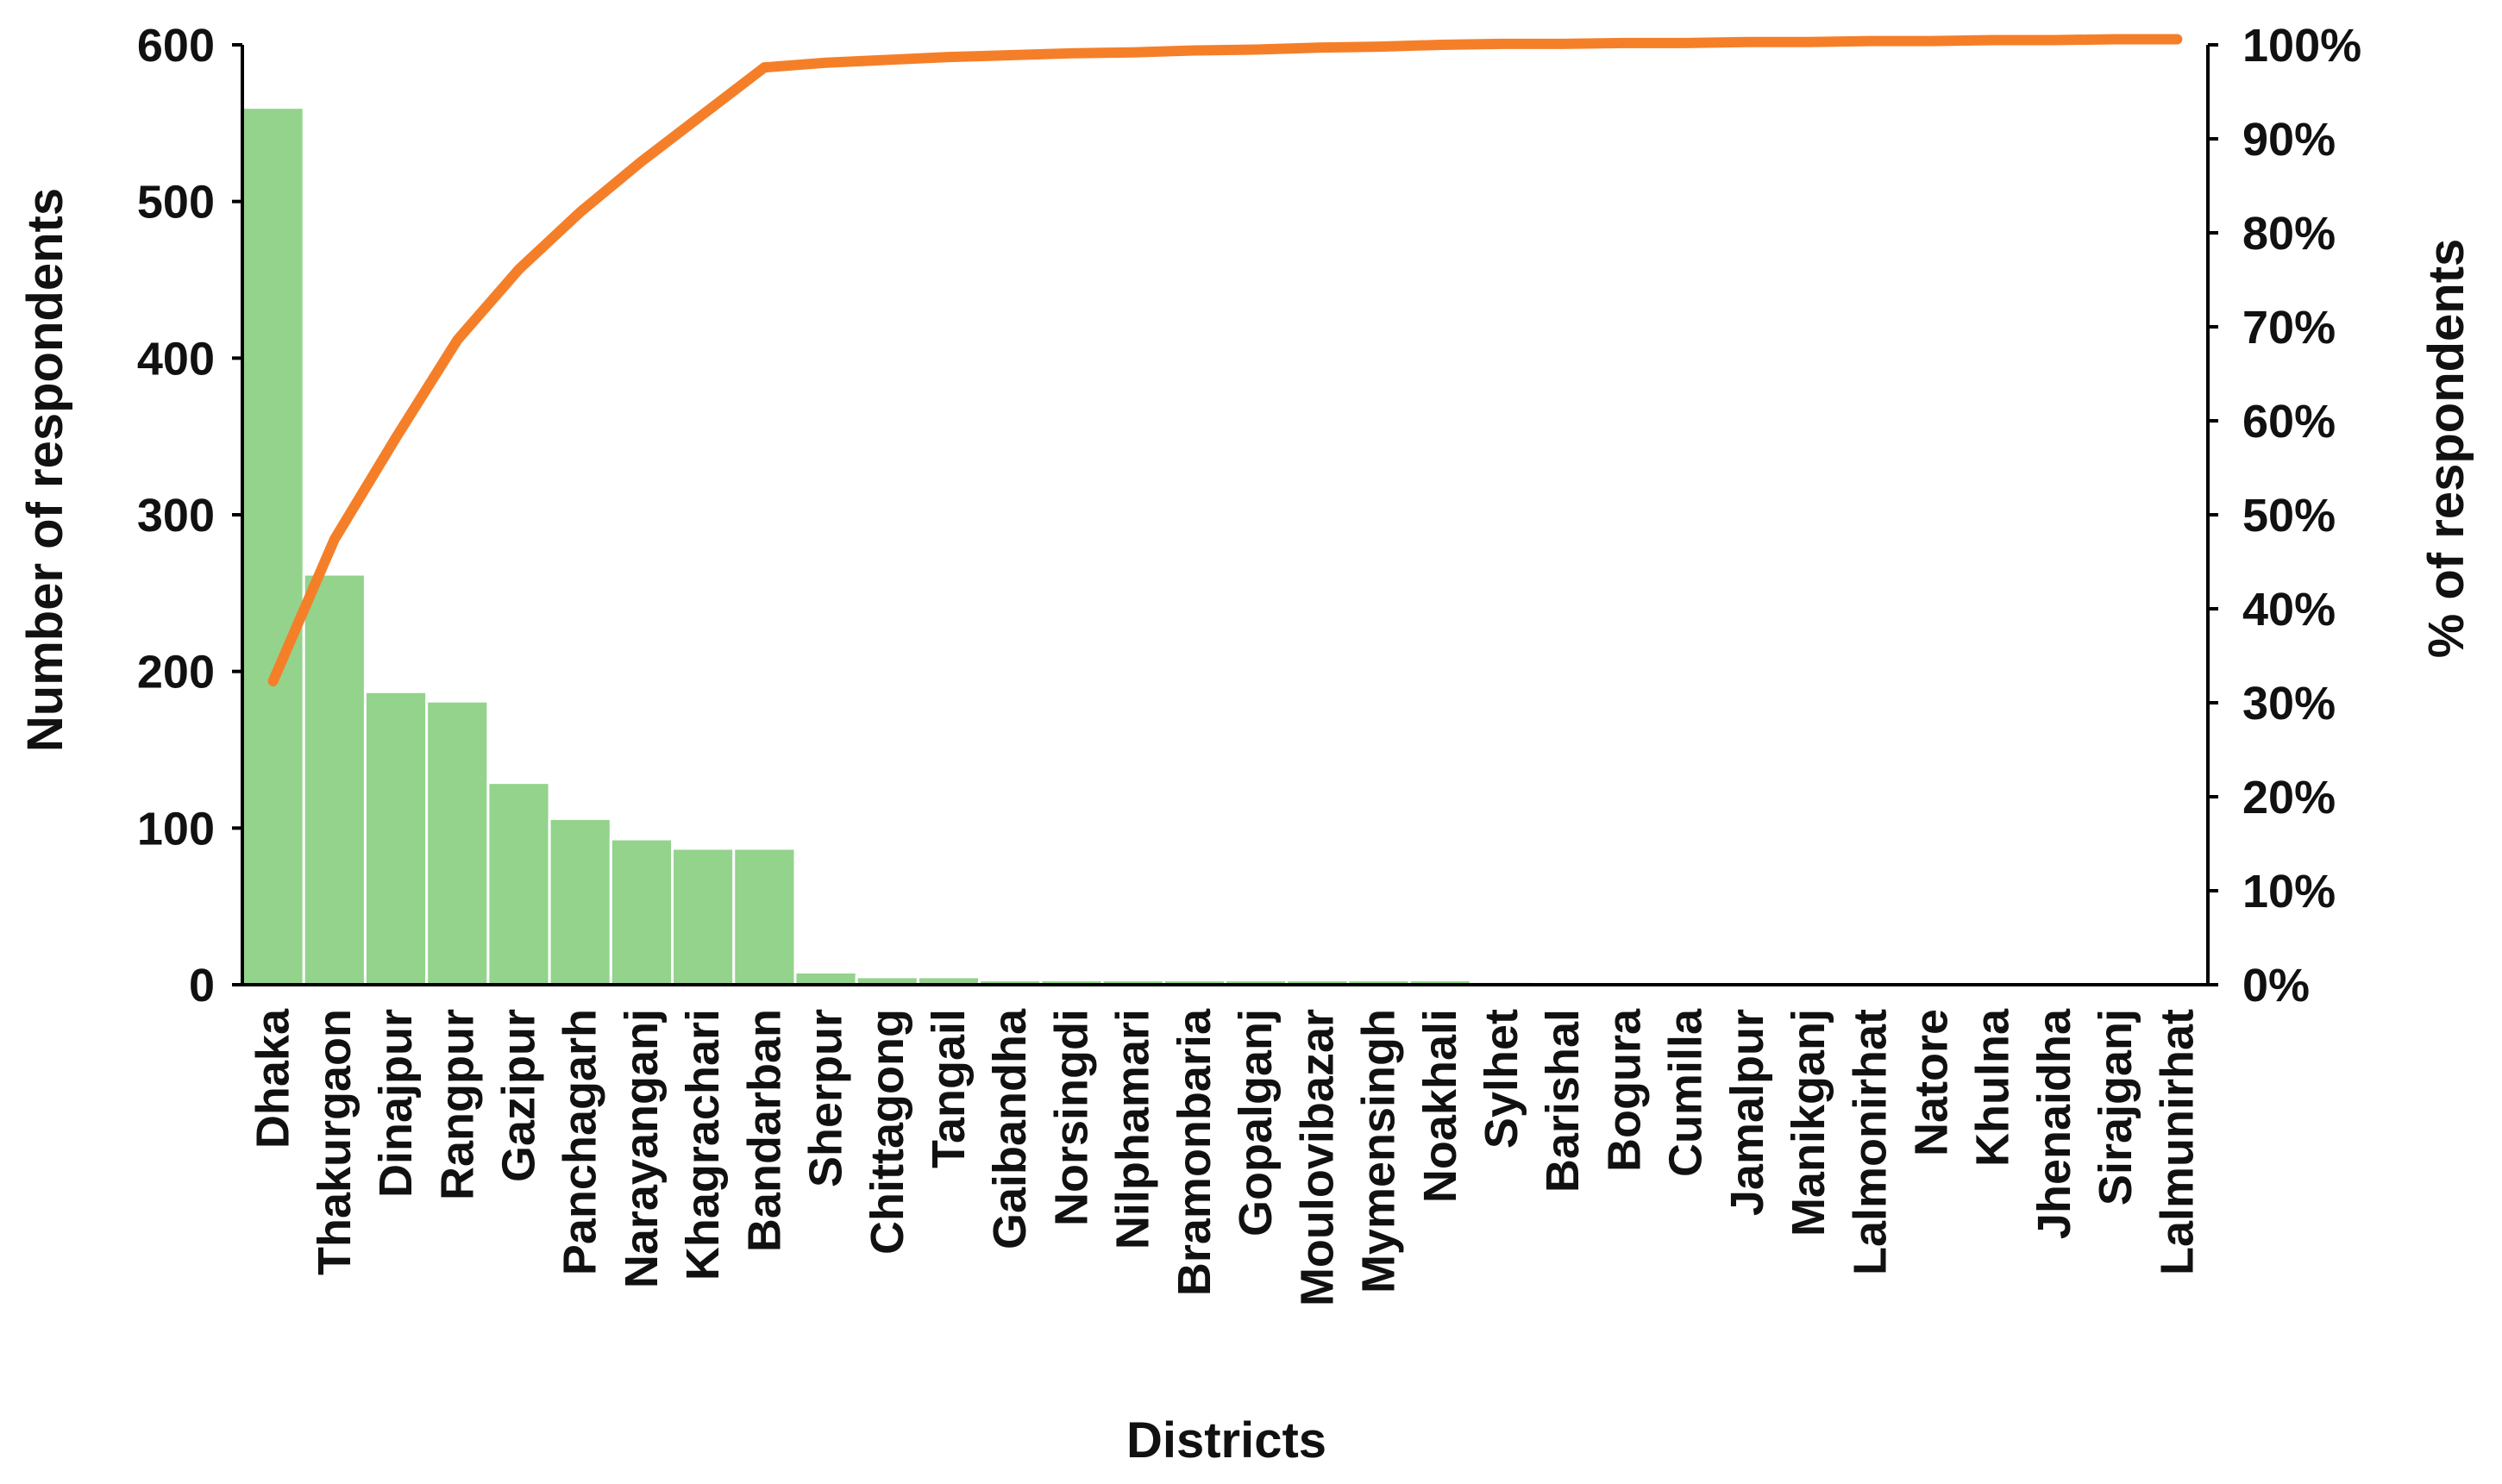 The width and height of the screenshot is (2502, 1484). Describe the element at coordinates (2289, 234) in the screenshot. I see `y2-tick-label: 80%` at that location.